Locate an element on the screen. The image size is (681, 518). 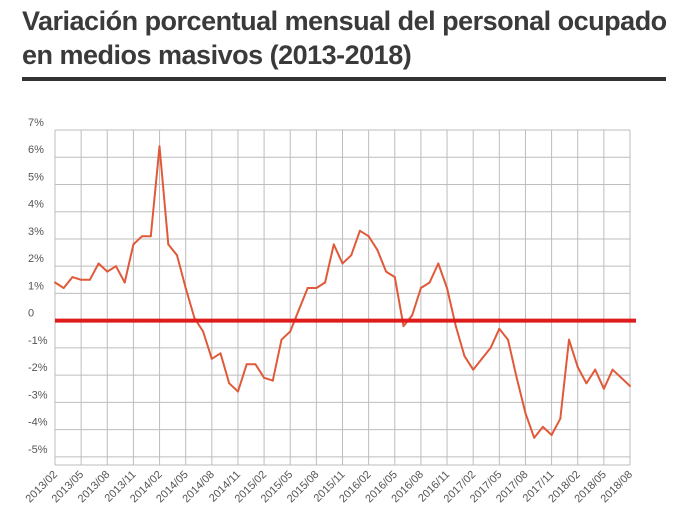
y-axis: 7% 6% 5% 4% 3% 2% 1% 0 -1% -2% -3% -4% -5% is located at coordinates (38, 286).